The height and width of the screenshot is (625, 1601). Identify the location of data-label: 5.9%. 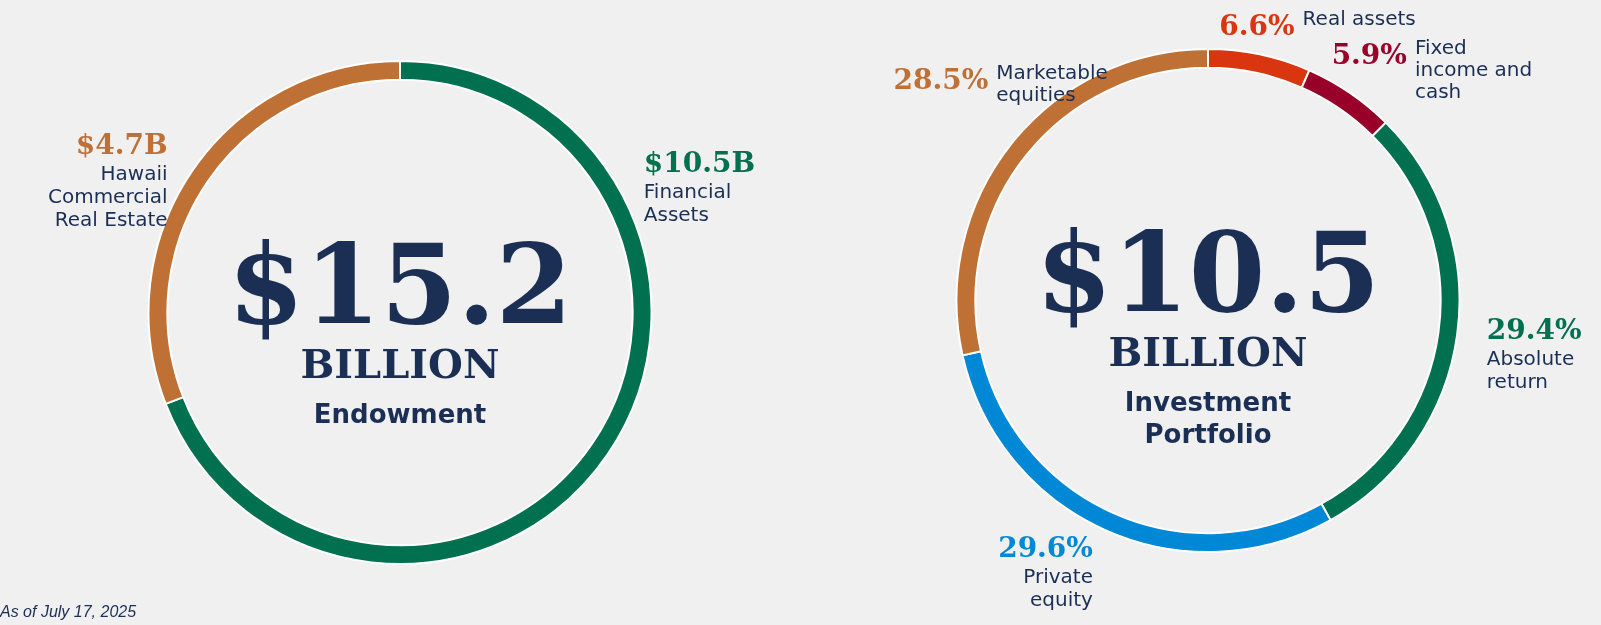
(1369, 54).